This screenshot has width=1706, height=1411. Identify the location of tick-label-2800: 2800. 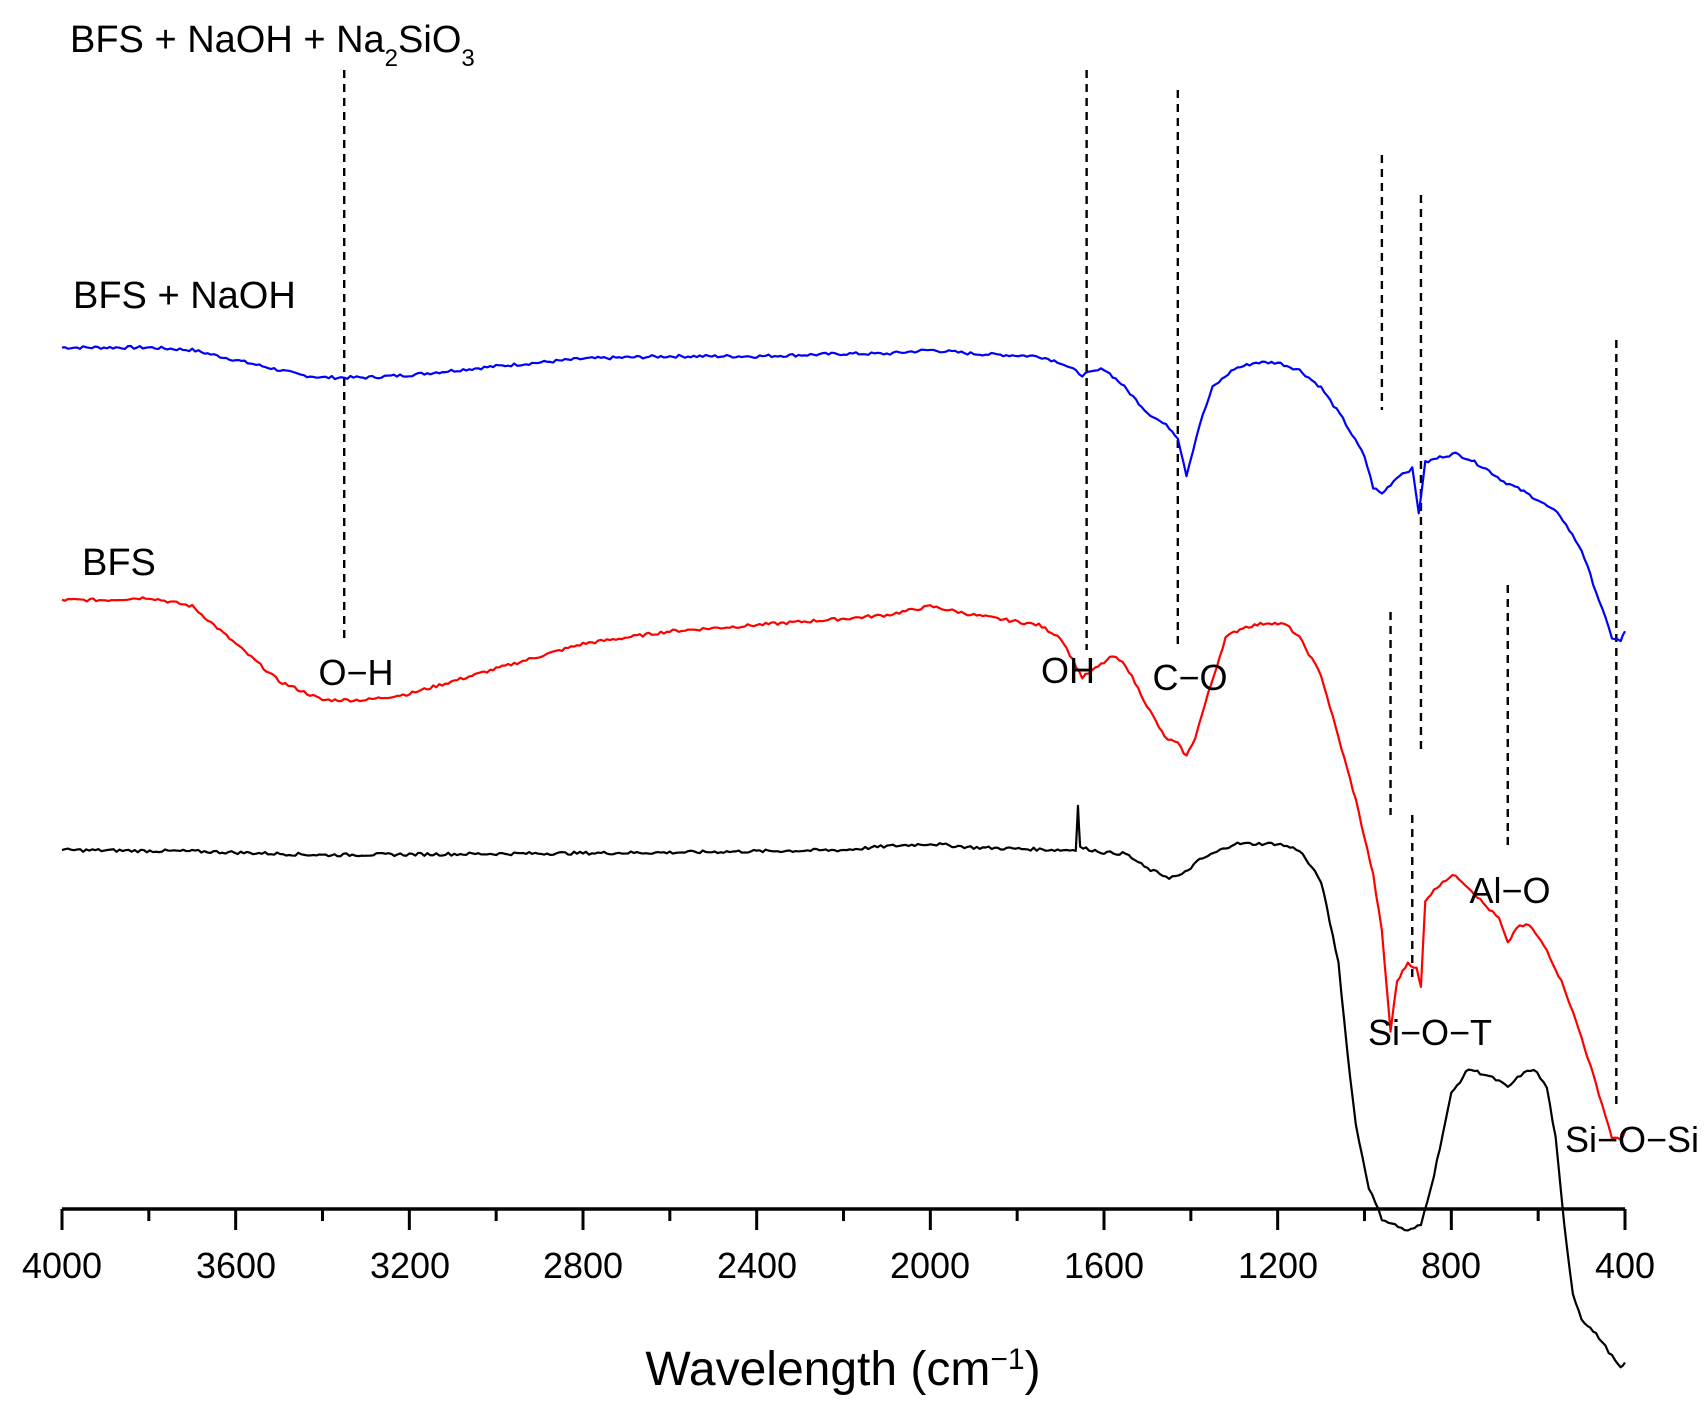
(583, 1265).